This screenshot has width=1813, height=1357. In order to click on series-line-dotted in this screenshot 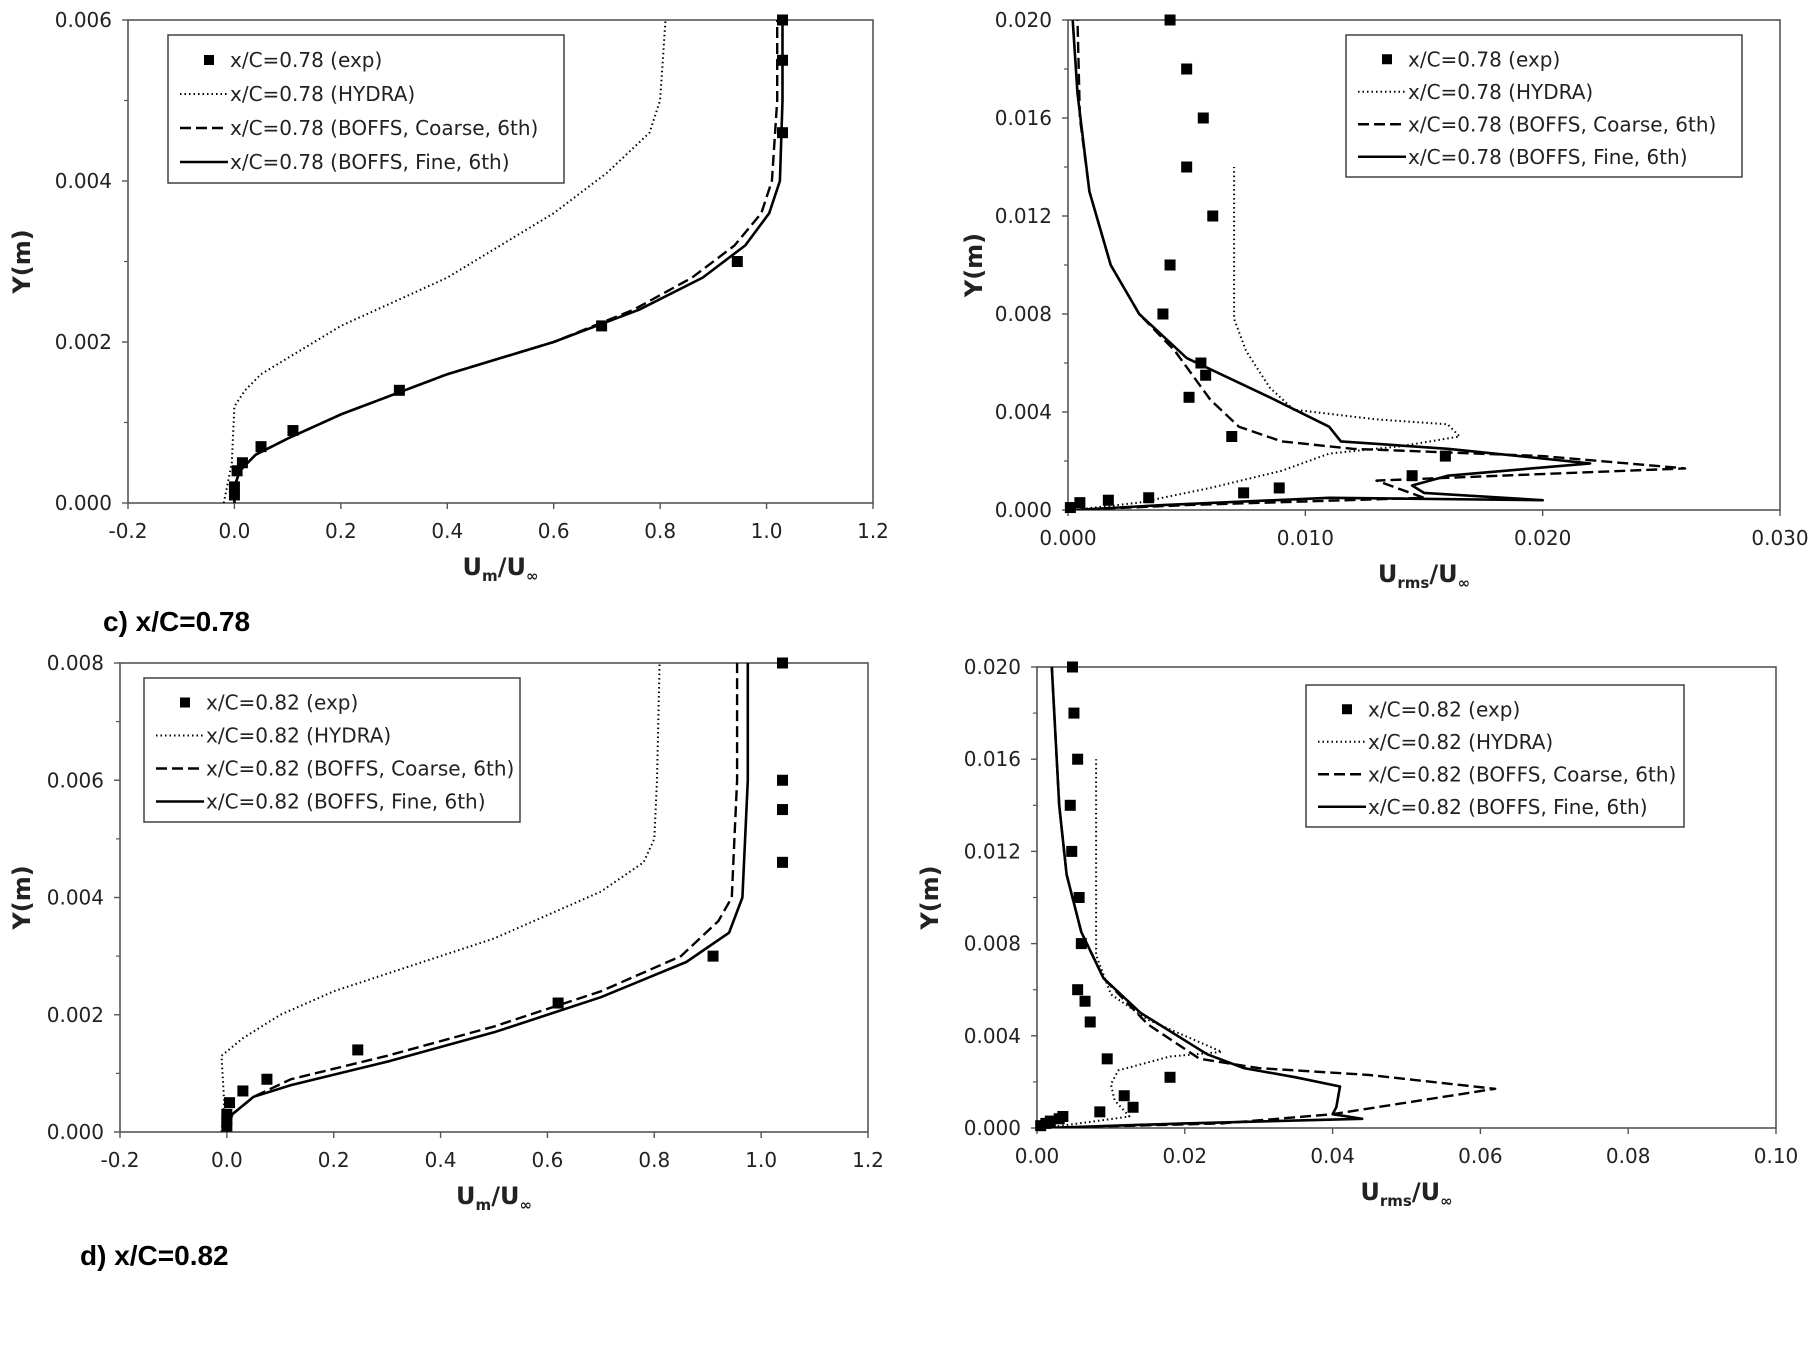, I will do `click(440, 897)`.